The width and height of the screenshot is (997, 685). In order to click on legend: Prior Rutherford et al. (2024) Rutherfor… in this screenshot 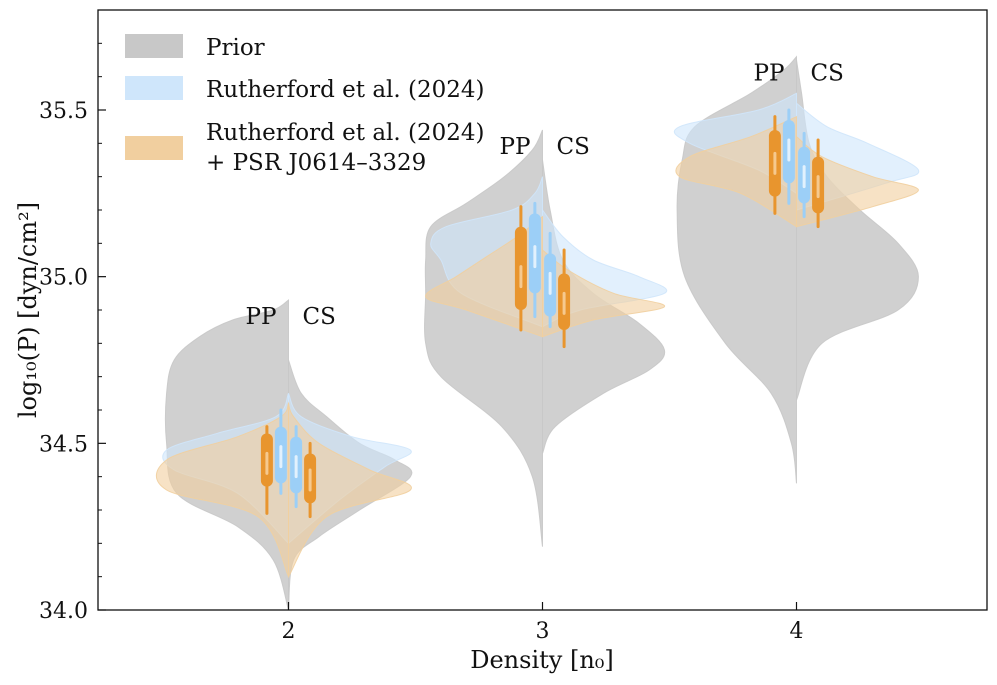, I will do `click(305, 105)`.